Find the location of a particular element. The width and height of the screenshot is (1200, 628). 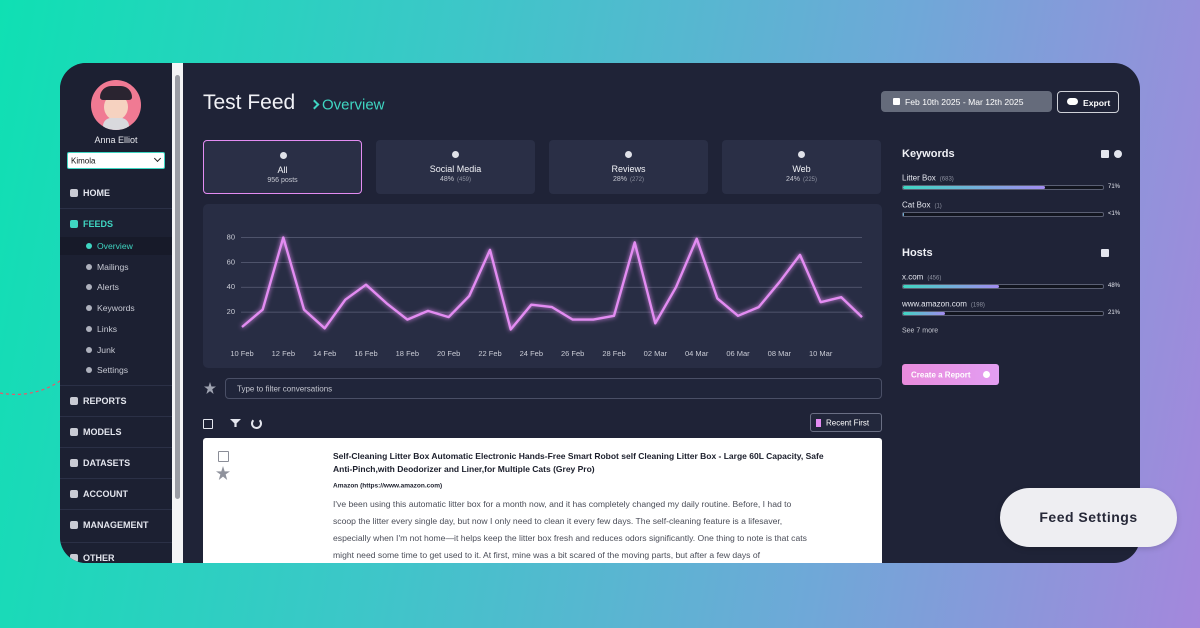

list-row-label: Litter Box (683) is located at coordinates (928, 178).